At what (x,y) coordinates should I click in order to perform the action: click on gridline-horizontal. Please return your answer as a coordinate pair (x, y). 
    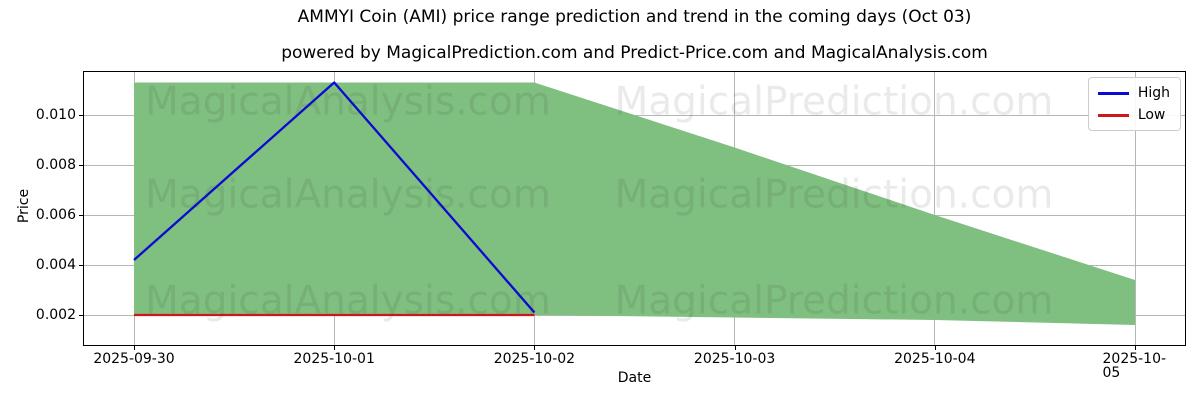
    Looking at the image, I should click on (634, 115).